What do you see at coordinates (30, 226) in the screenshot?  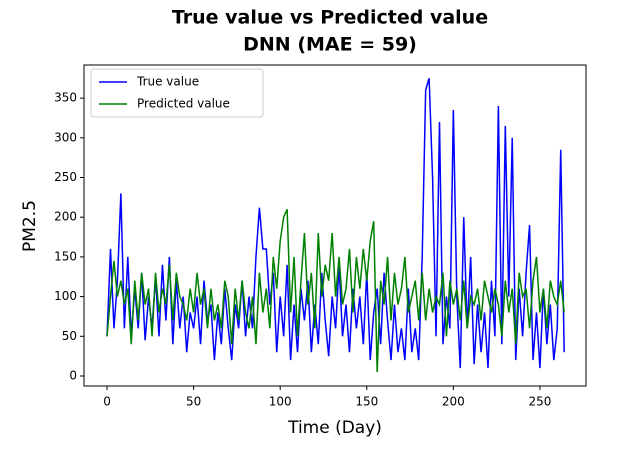 I see `y-axis-label: PM2.5` at bounding box center [30, 226].